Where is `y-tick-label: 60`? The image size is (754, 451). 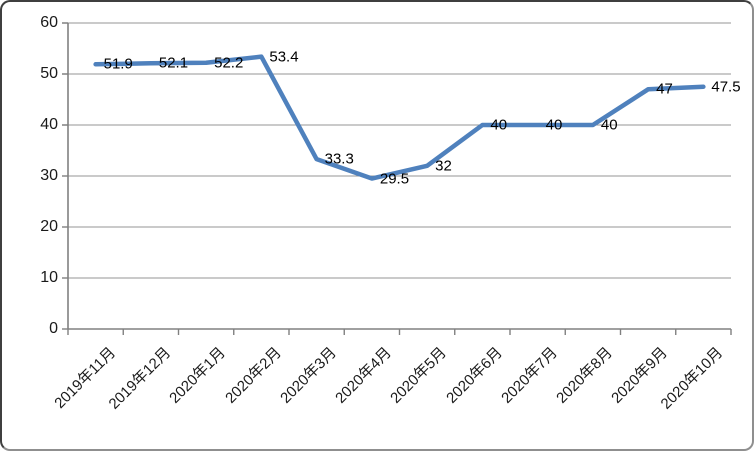
y-tick-label: 60 is located at coordinates (49, 22).